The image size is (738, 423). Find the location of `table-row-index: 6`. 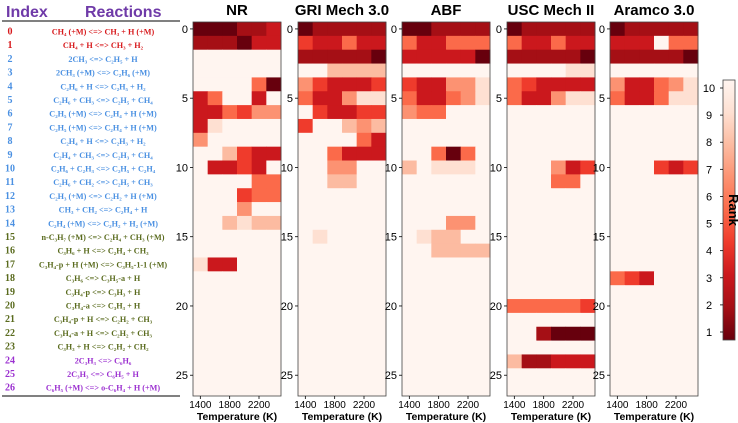

table-row-index: 6 is located at coordinates (10, 114).